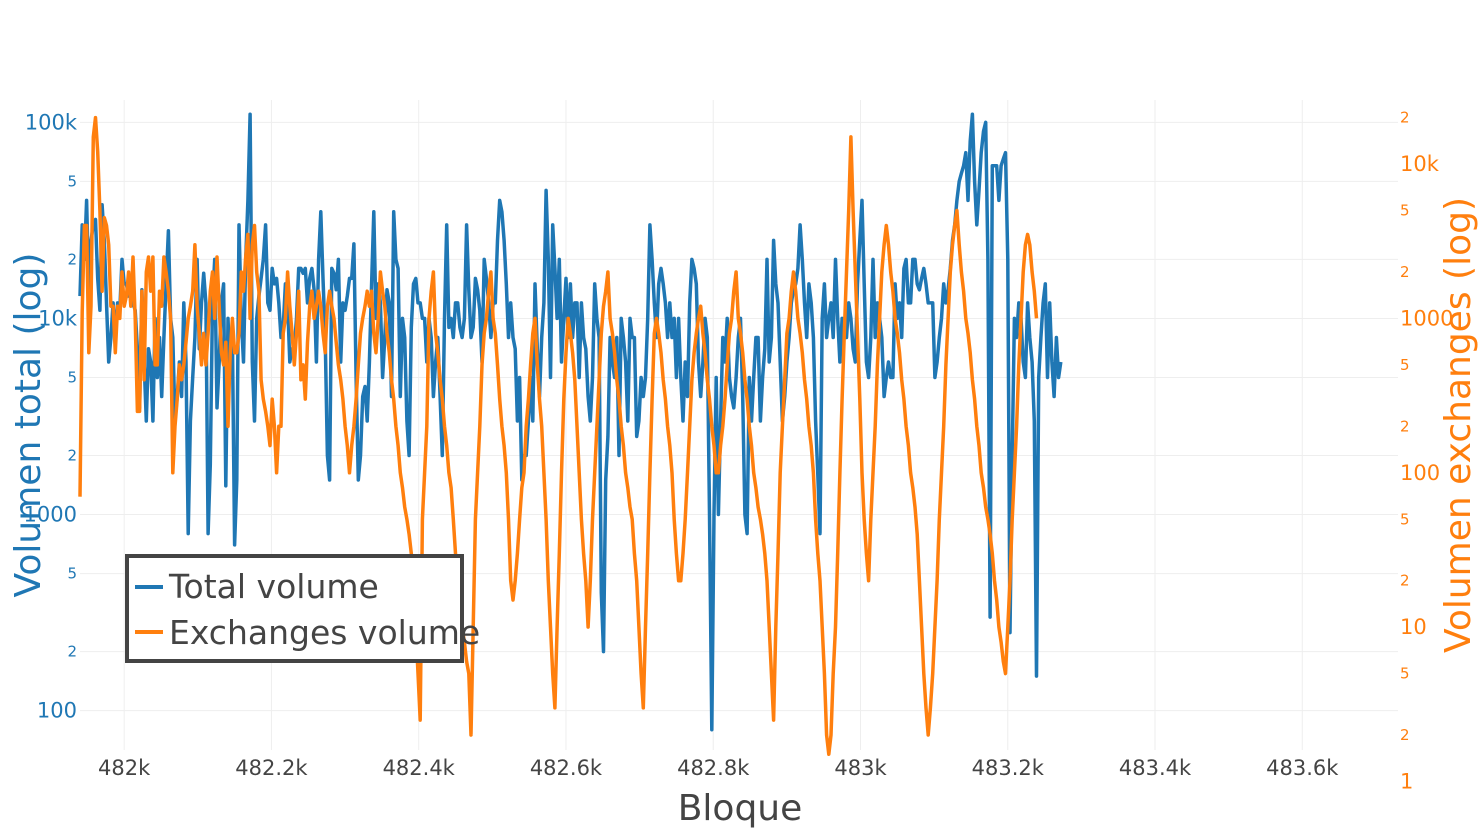 The image size is (1478, 830). Describe the element at coordinates (740, 808) in the screenshot. I see `x-axis-title: Bloque` at that location.